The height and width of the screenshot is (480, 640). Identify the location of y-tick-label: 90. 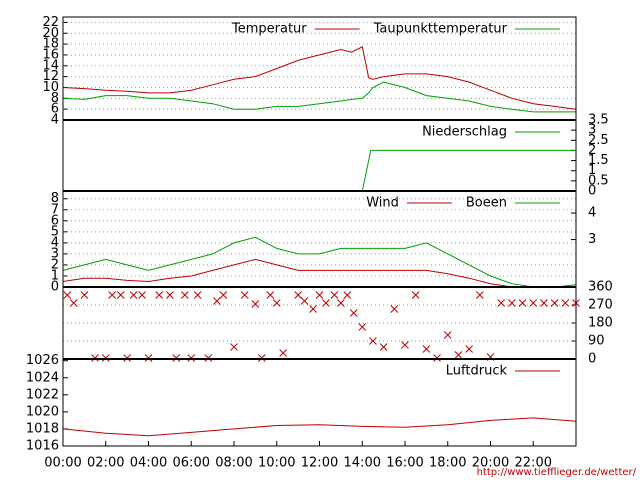
(596, 341).